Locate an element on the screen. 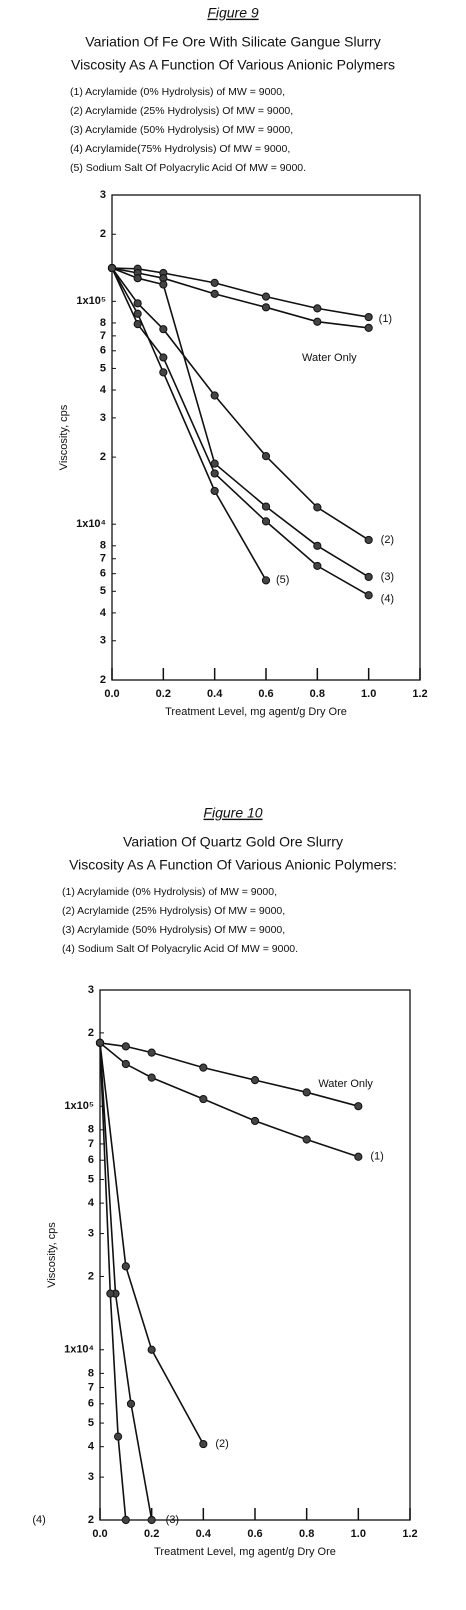  y-axis-label: Viscosity, cps is located at coordinates (64, 437).